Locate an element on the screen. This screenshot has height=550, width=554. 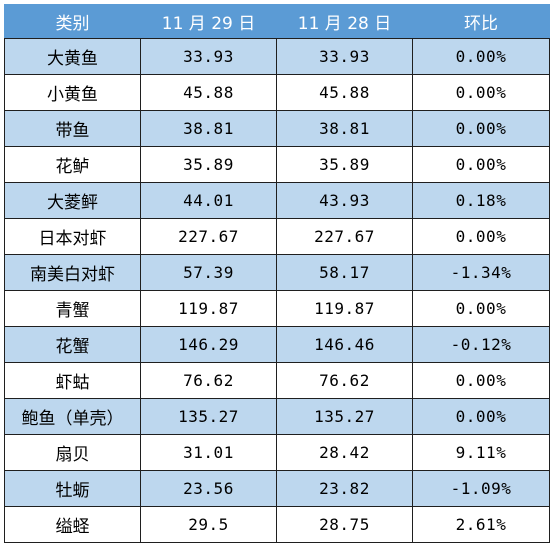
table-row: 鲍鱼（单壳） 135.27 135.27 0.00% is located at coordinates (277, 416).